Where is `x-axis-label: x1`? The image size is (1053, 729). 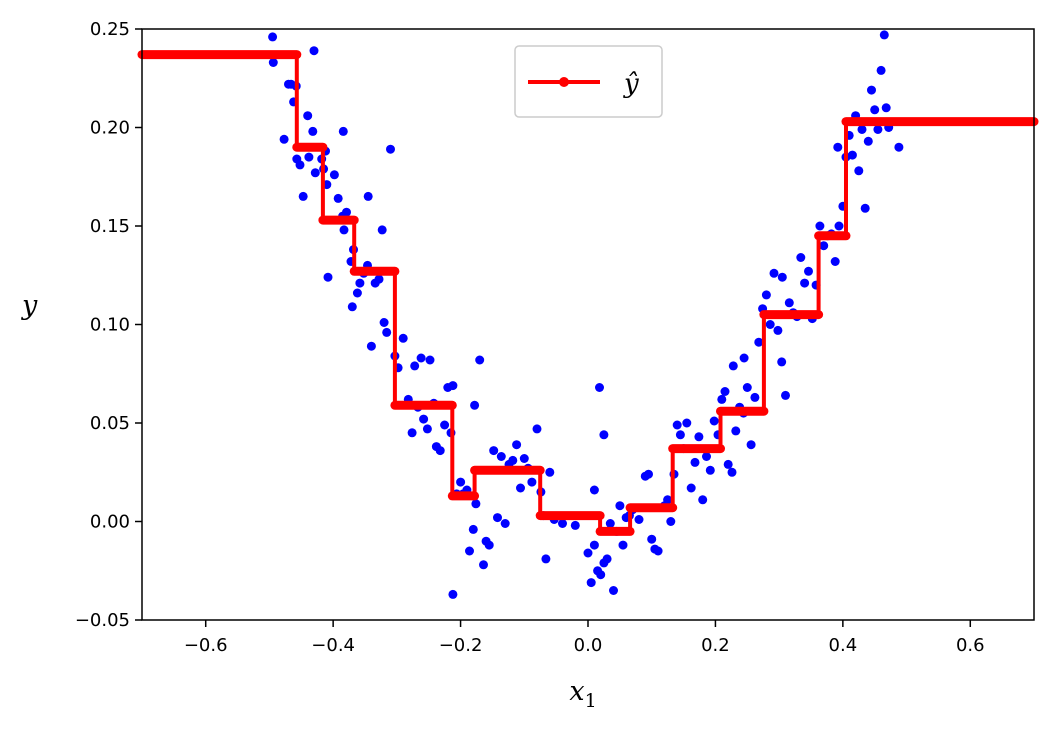 x-axis-label: x1 is located at coordinates (582, 694).